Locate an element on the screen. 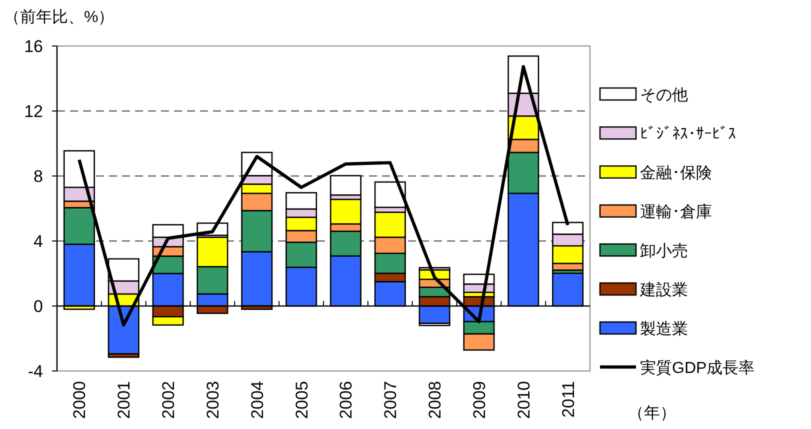 This screenshot has width=811, height=429. y-axis-title: （前年比、%） is located at coordinates (59, 17).